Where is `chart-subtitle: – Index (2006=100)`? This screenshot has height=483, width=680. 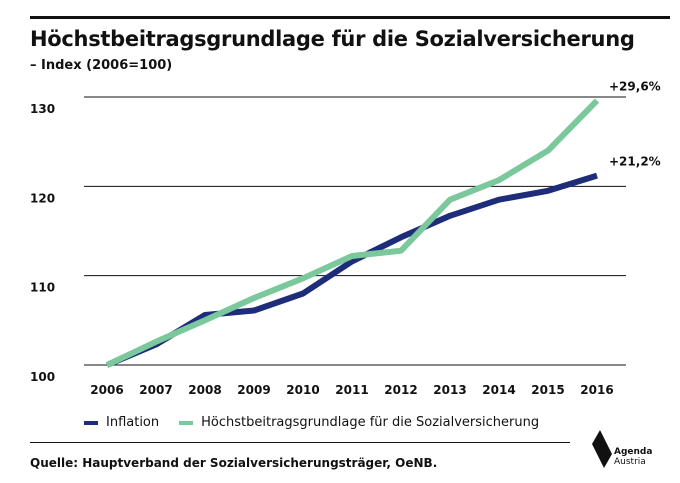
chart-subtitle: – Index (2006=100) is located at coordinates (101, 65).